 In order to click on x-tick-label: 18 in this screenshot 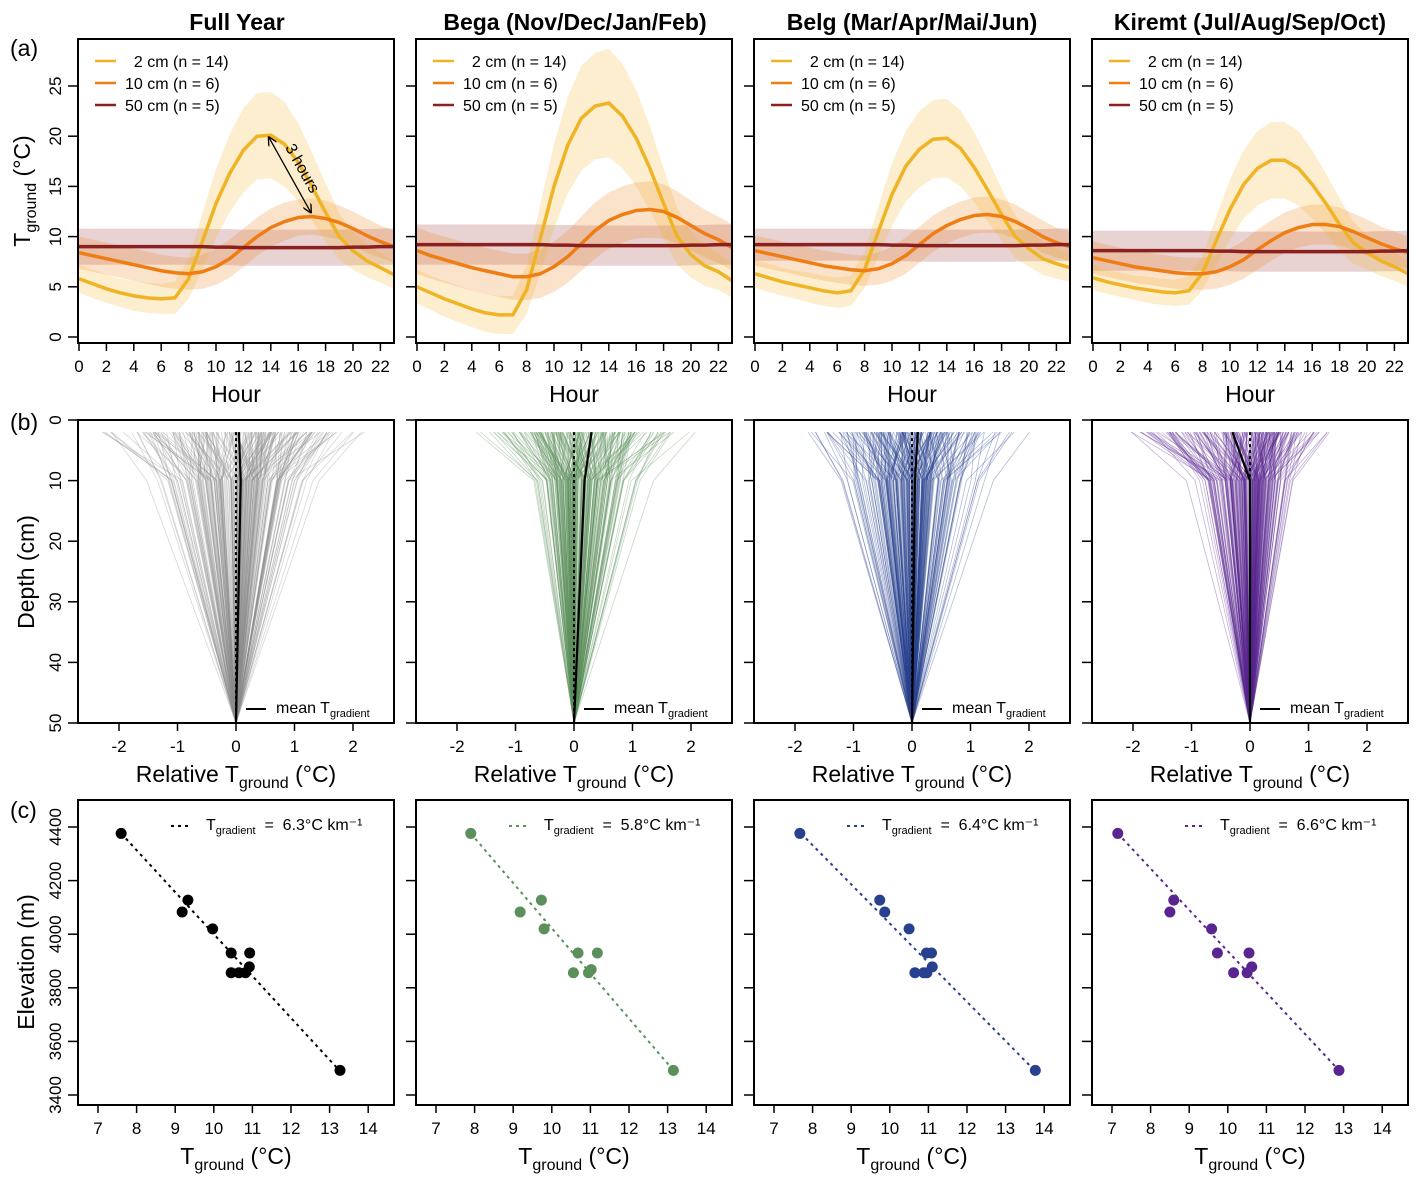, I will do `click(325, 366)`.